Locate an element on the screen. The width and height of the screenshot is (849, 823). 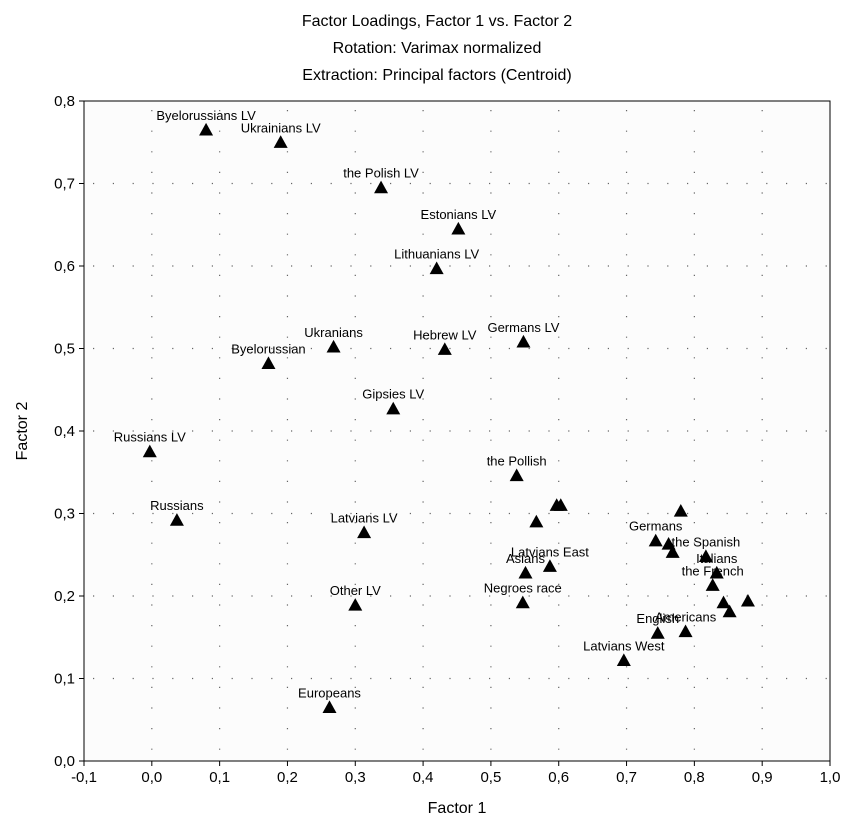
data-point-label: Latvians LV is located at coordinates (364, 517).